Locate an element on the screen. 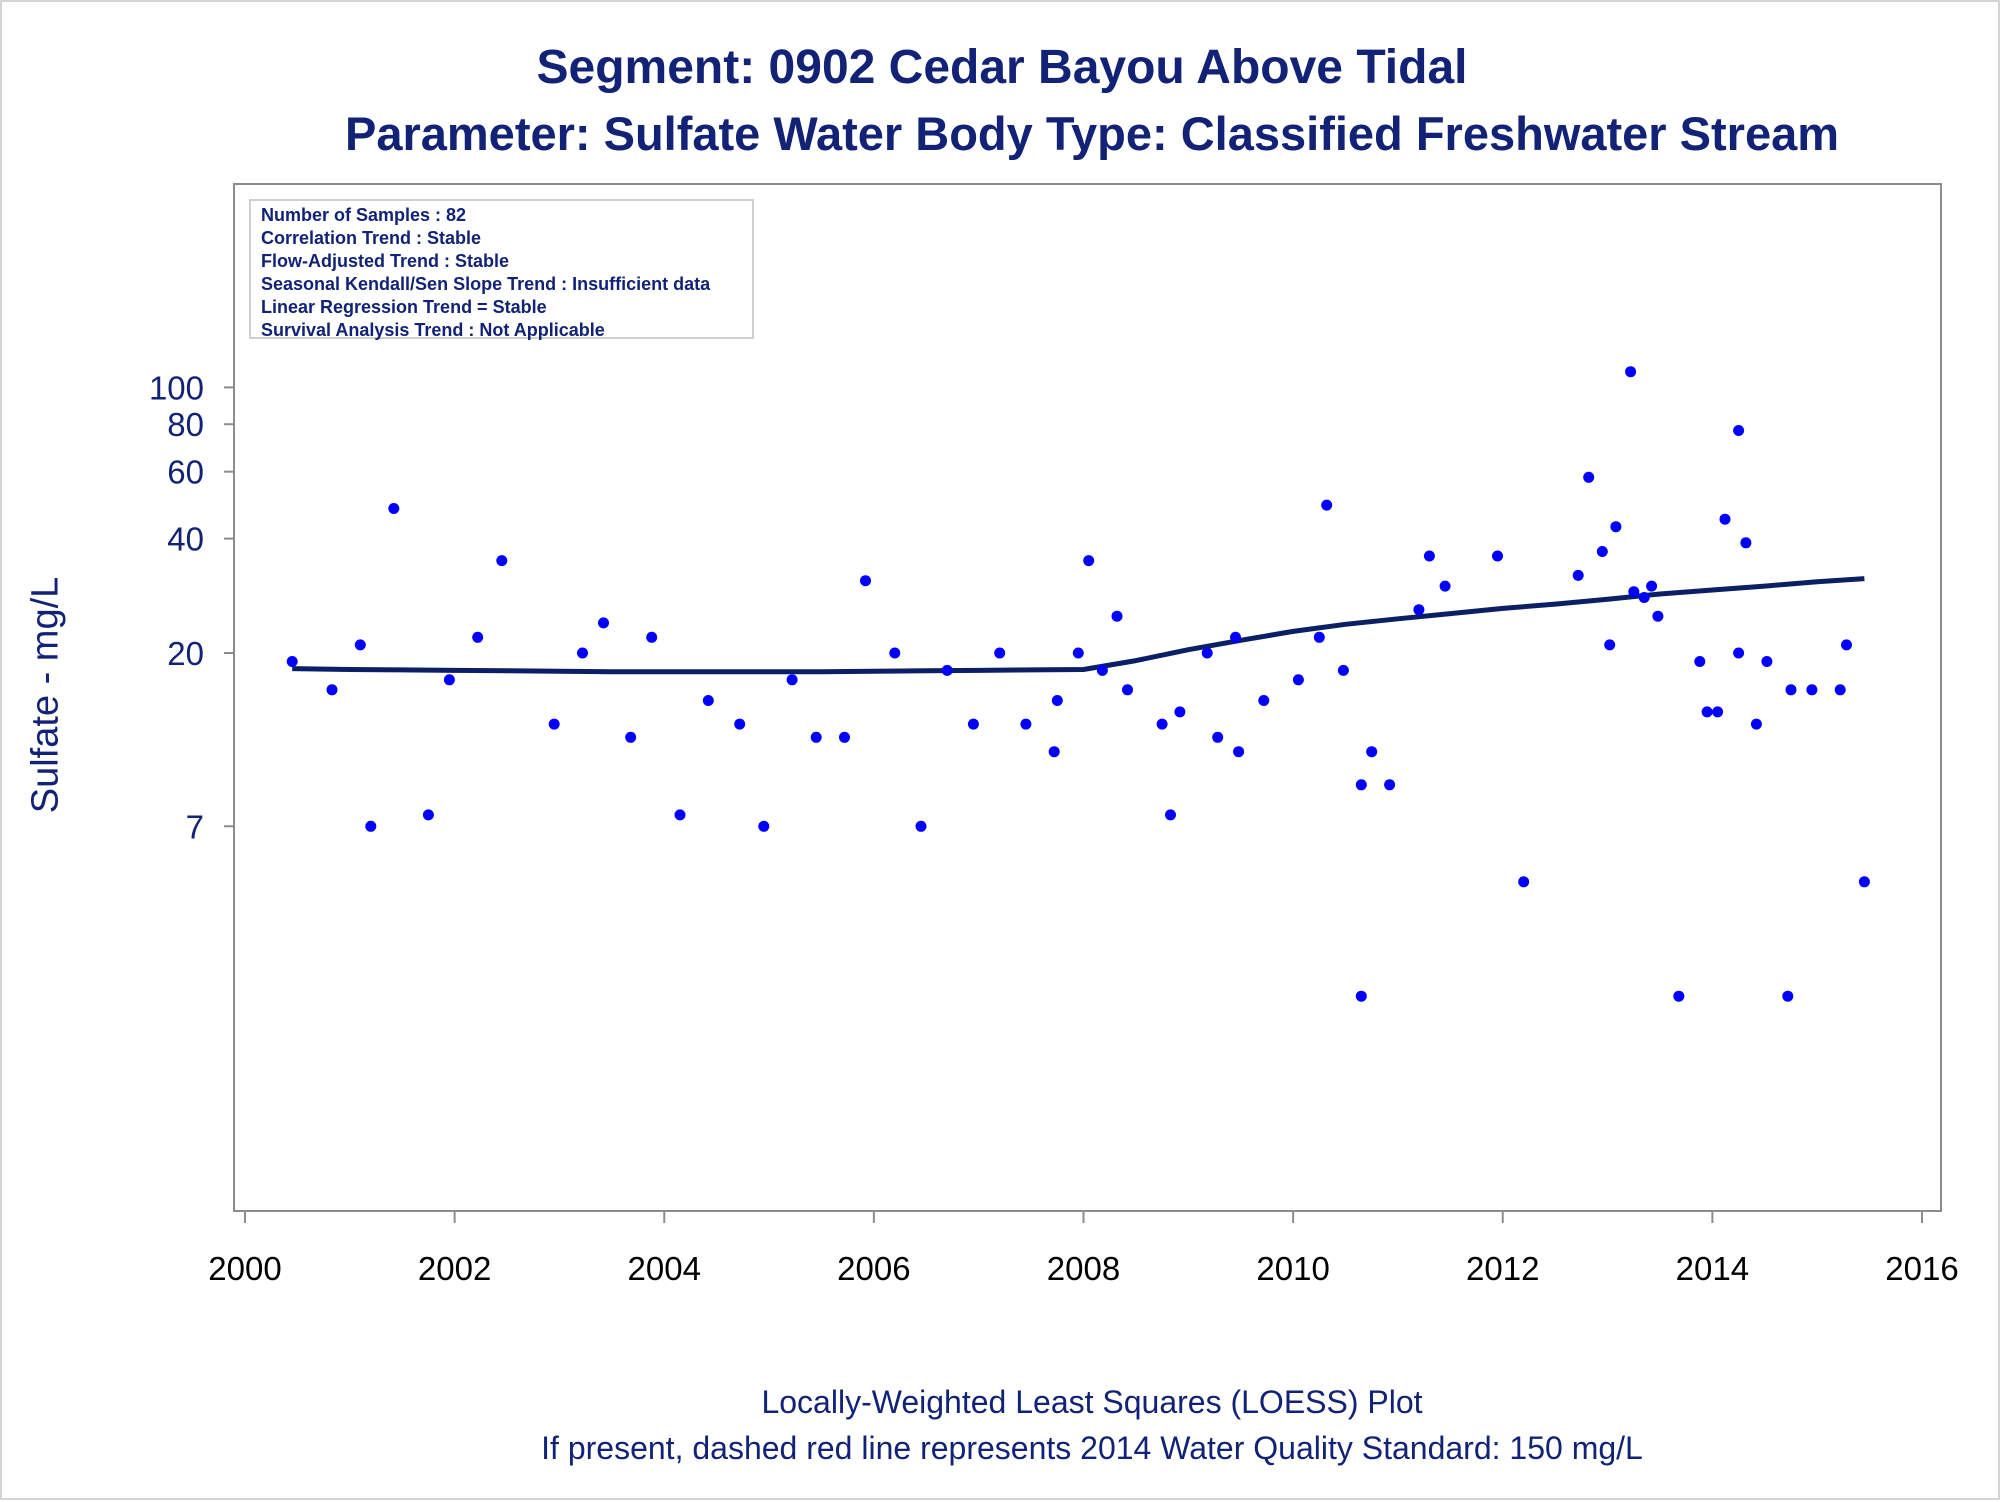 This screenshot has height=1502, width=2000. loess-line-layer is located at coordinates (1078, 625).